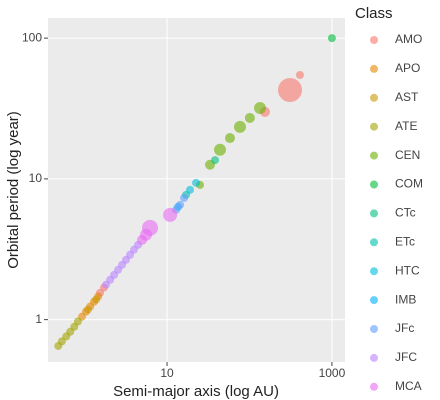 This screenshot has height=400, width=440. What do you see at coordinates (196, 391) in the screenshot?
I see `x-axis-title: Semi-major axis (log AU)` at bounding box center [196, 391].